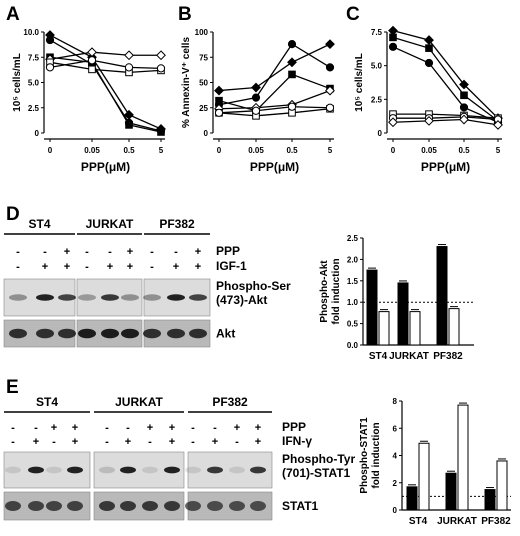  I want to click on y-tick-label: 8, so click(395, 401).